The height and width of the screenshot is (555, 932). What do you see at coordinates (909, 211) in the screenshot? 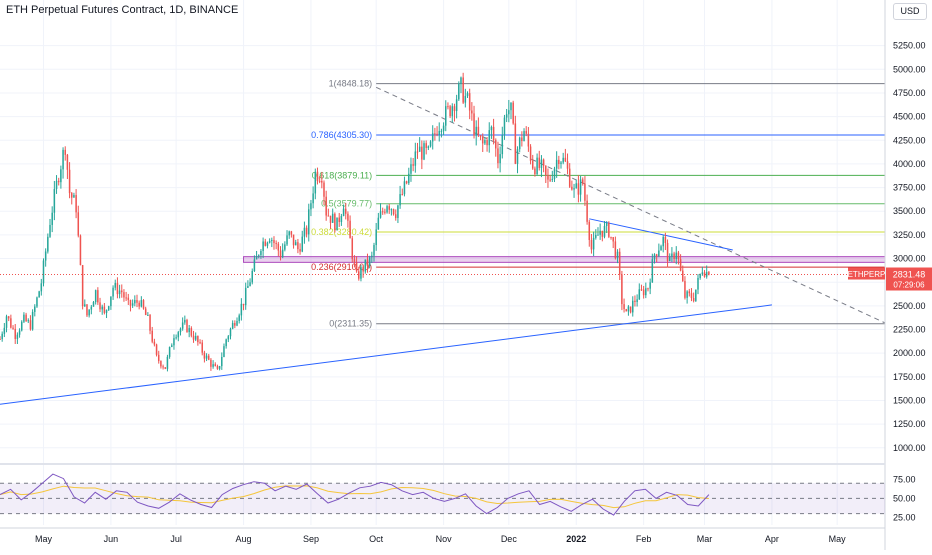
I see `price-tick-label: 3500.00` at bounding box center [909, 211].